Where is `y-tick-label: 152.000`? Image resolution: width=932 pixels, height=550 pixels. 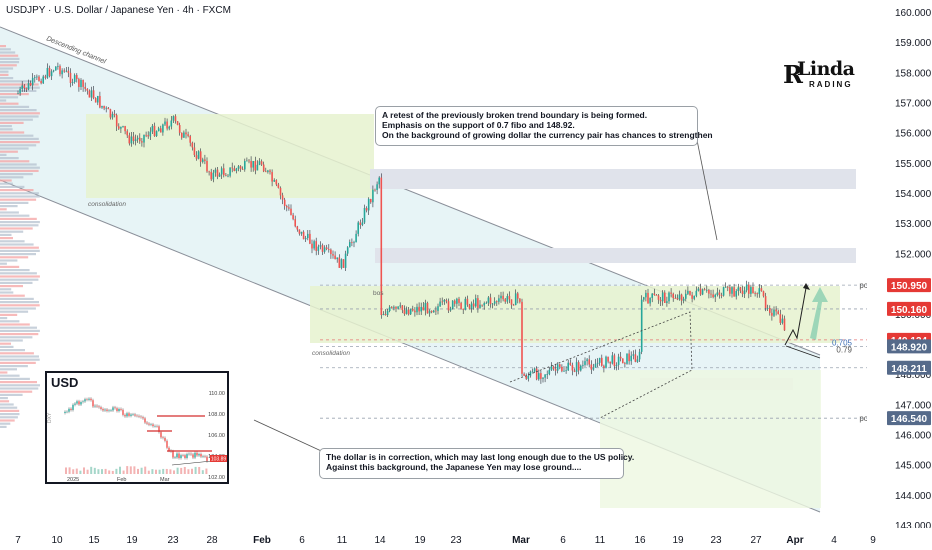 y-tick-label: 152.000 is located at coordinates (913, 254).